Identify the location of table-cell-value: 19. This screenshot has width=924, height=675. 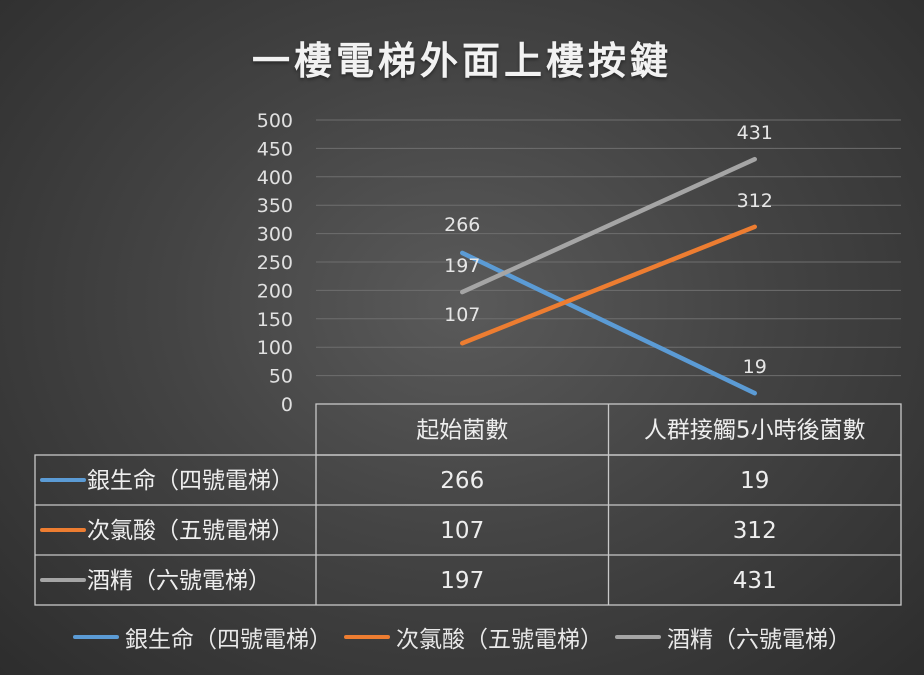
(754, 481).